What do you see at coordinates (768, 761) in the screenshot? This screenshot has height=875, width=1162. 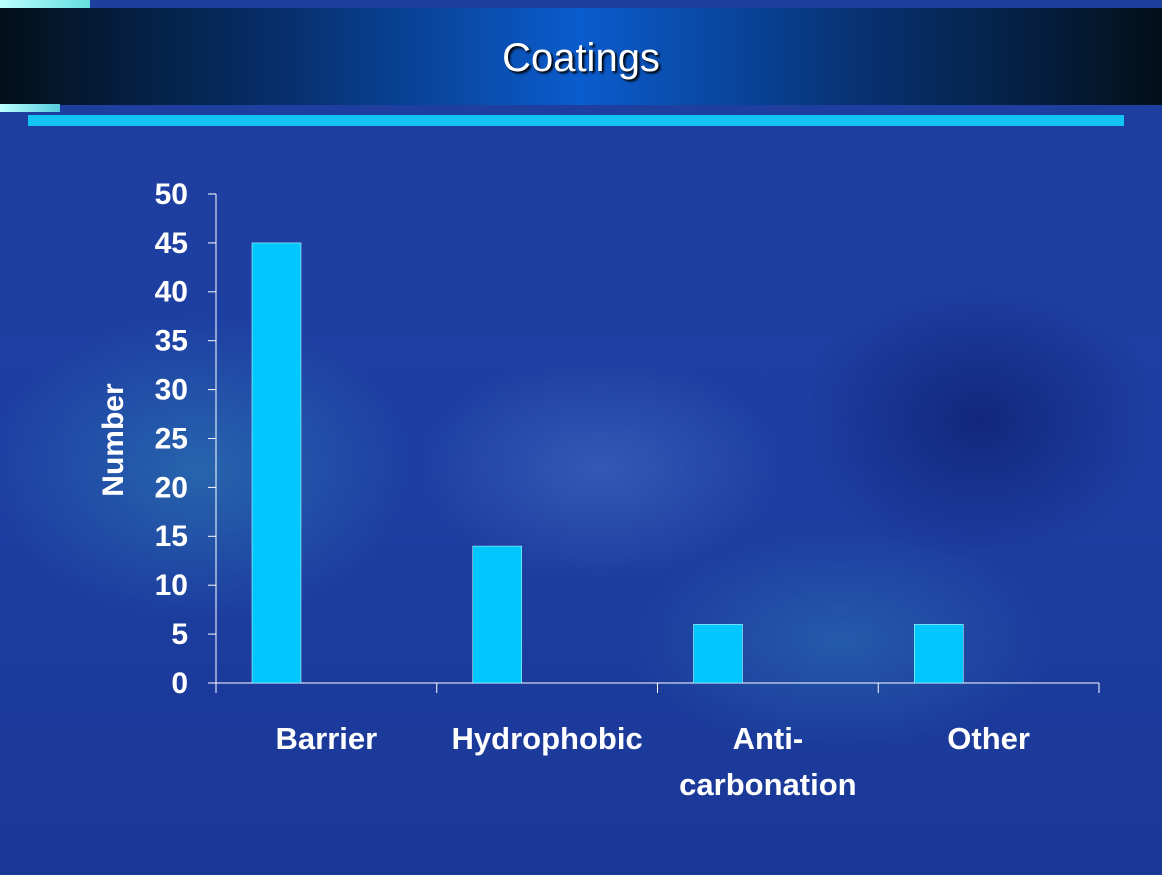 I see `x-tick-label: Anti-carbonation` at bounding box center [768, 761].